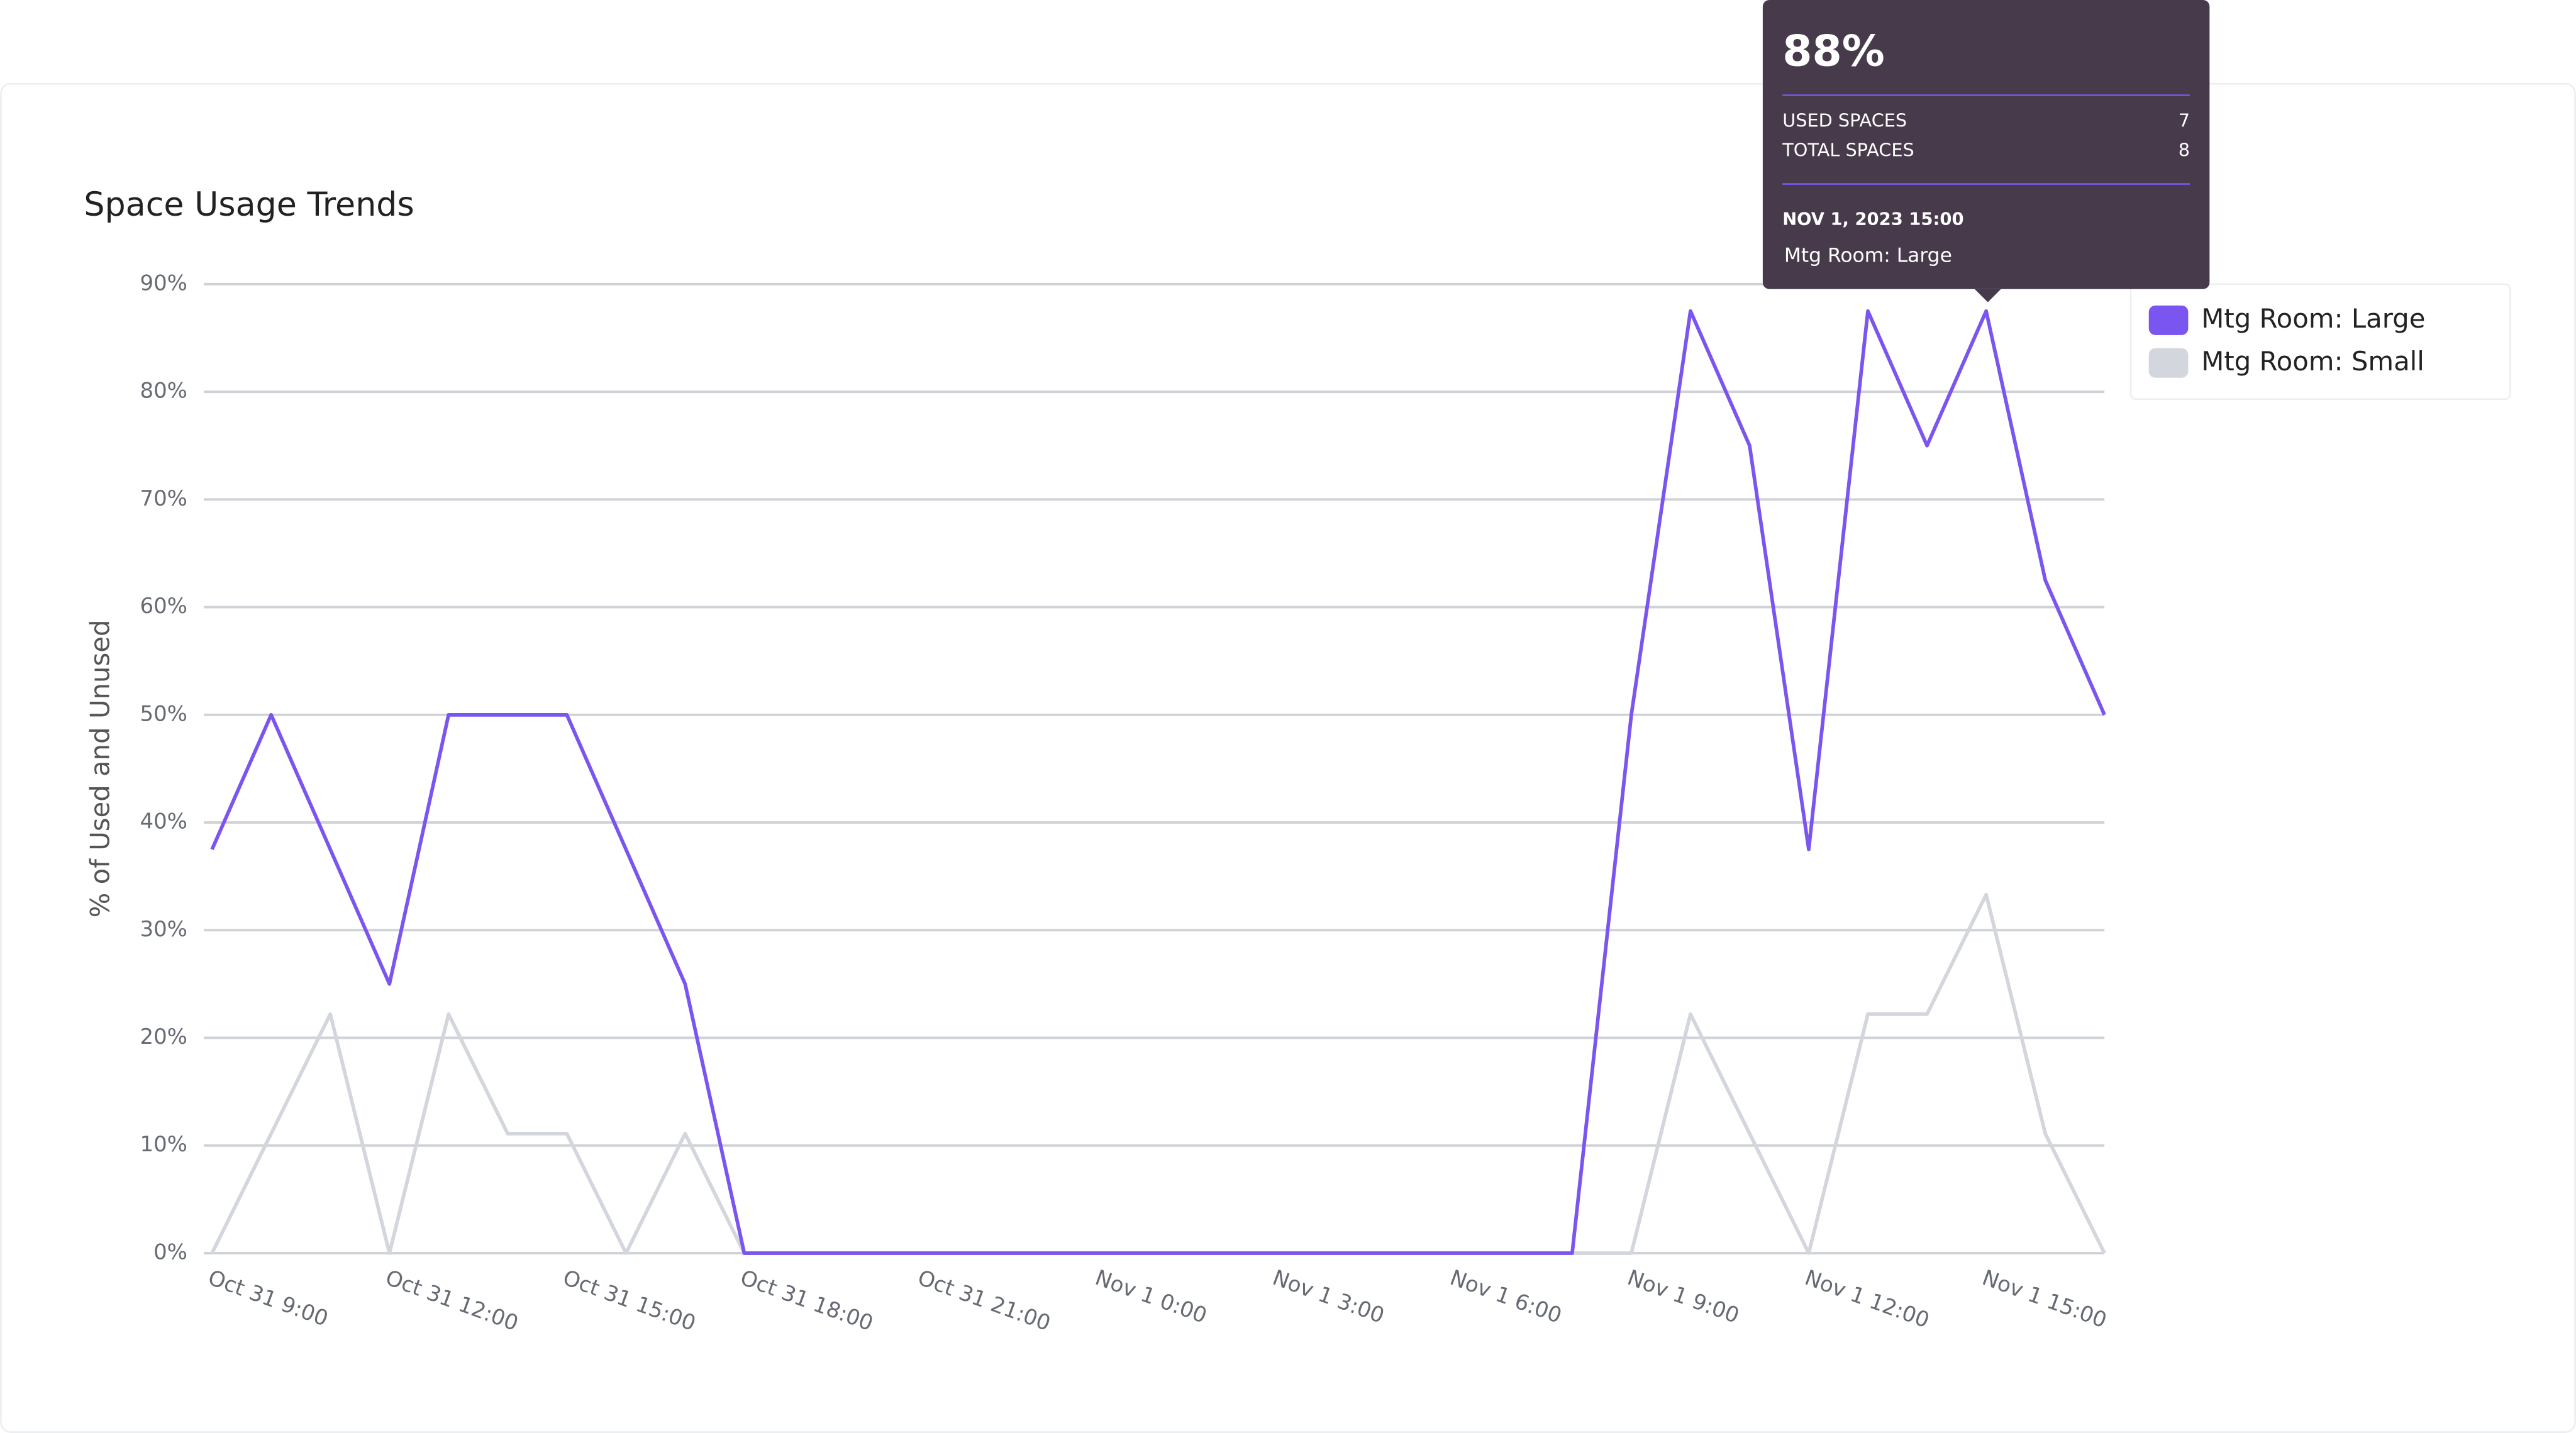  Describe the element at coordinates (1872, 220) in the screenshot. I see `tooltip-date: NOV 1, 2023 15:00` at that location.